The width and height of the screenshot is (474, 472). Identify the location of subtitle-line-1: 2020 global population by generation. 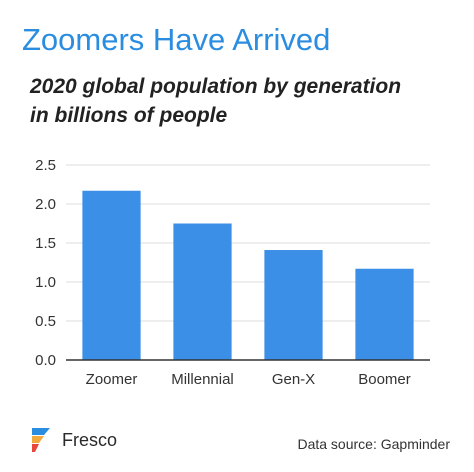
(216, 86).